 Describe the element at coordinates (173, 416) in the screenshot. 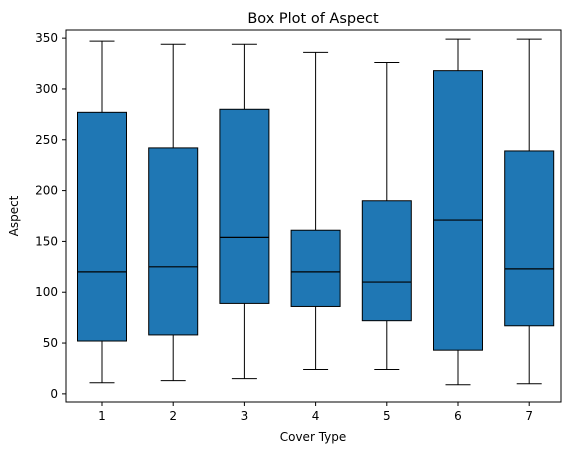

I see `x-tick-label-2: 2` at that location.